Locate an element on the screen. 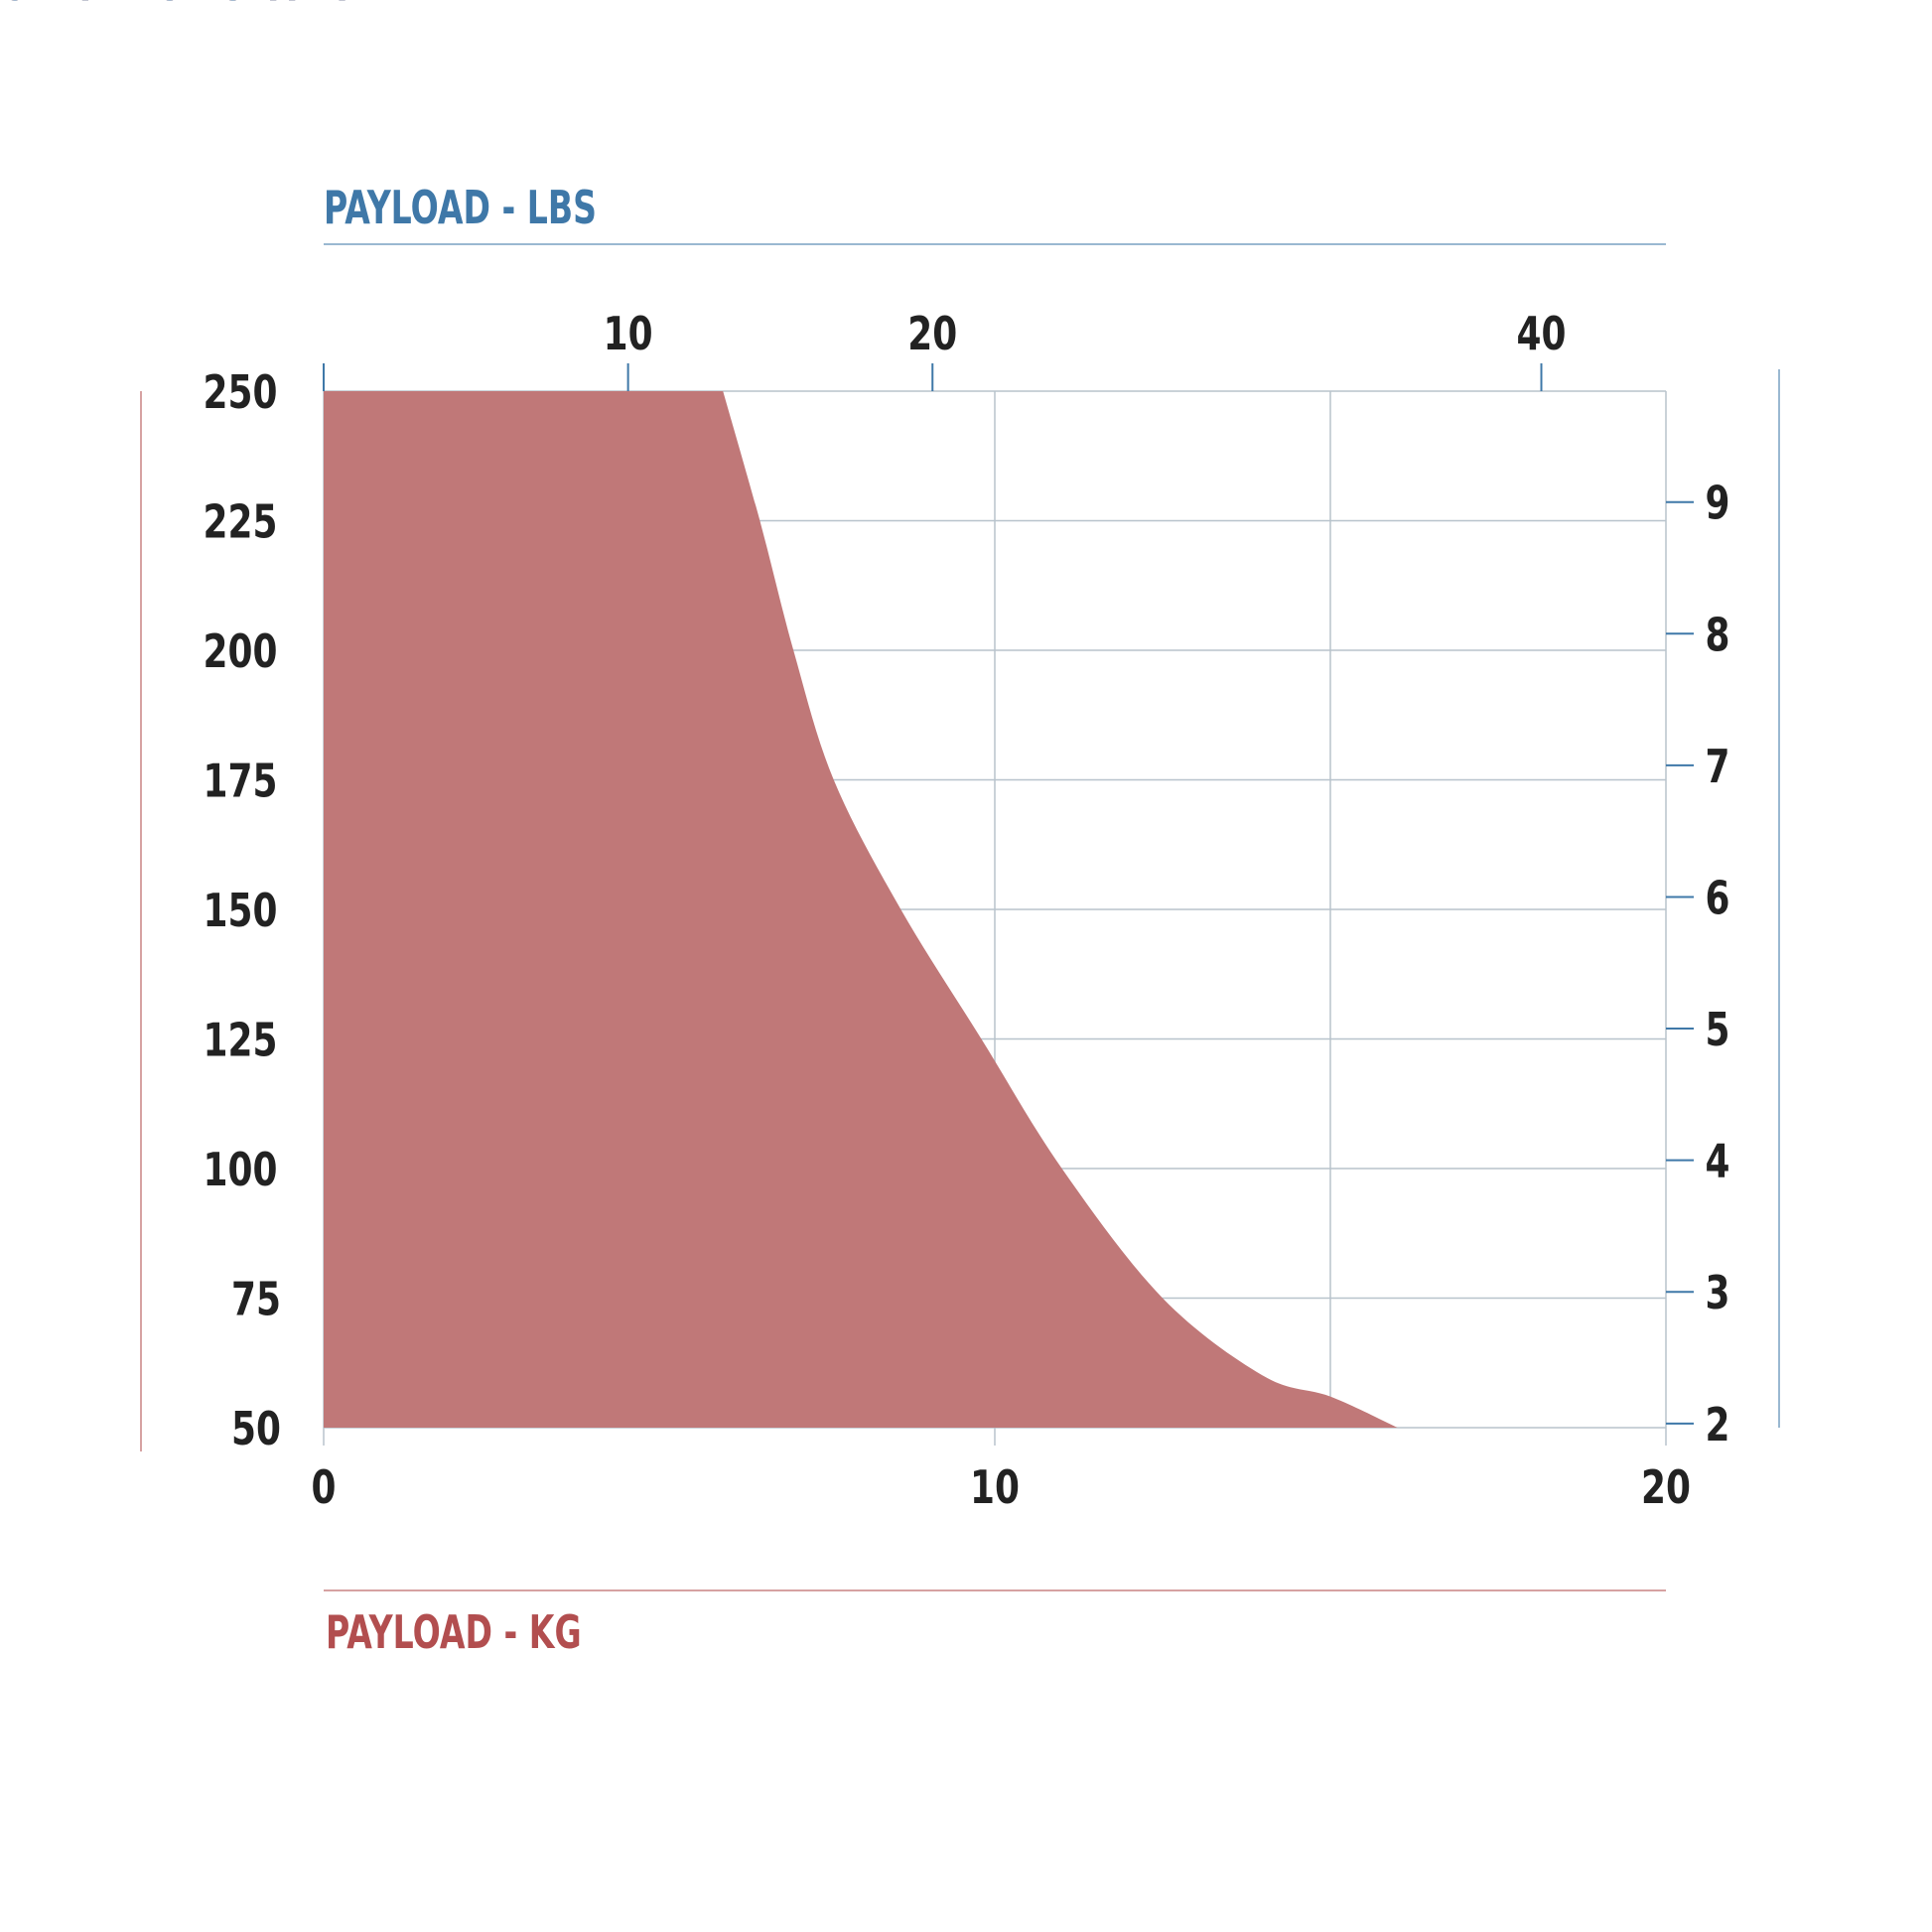  tick-label-in: 4 is located at coordinates (1718, 1162).